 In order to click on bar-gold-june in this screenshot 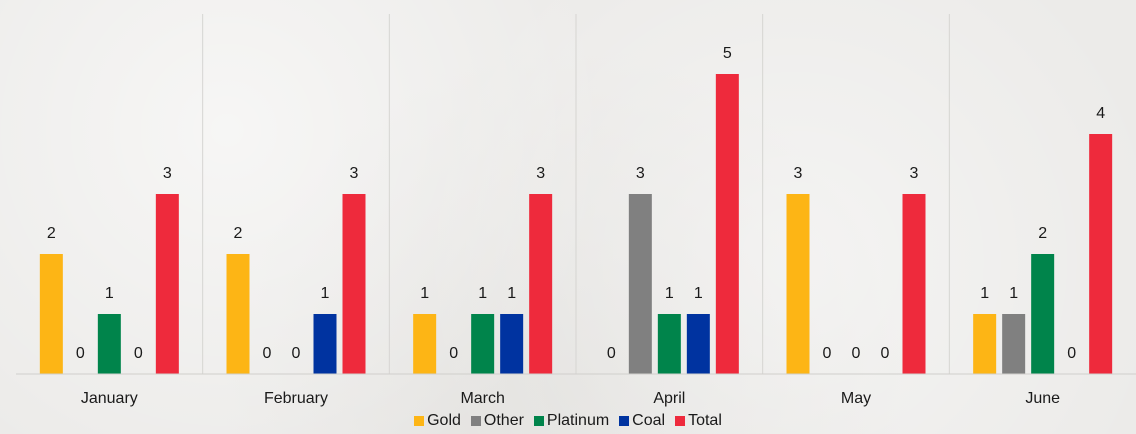, I will do `click(985, 344)`.